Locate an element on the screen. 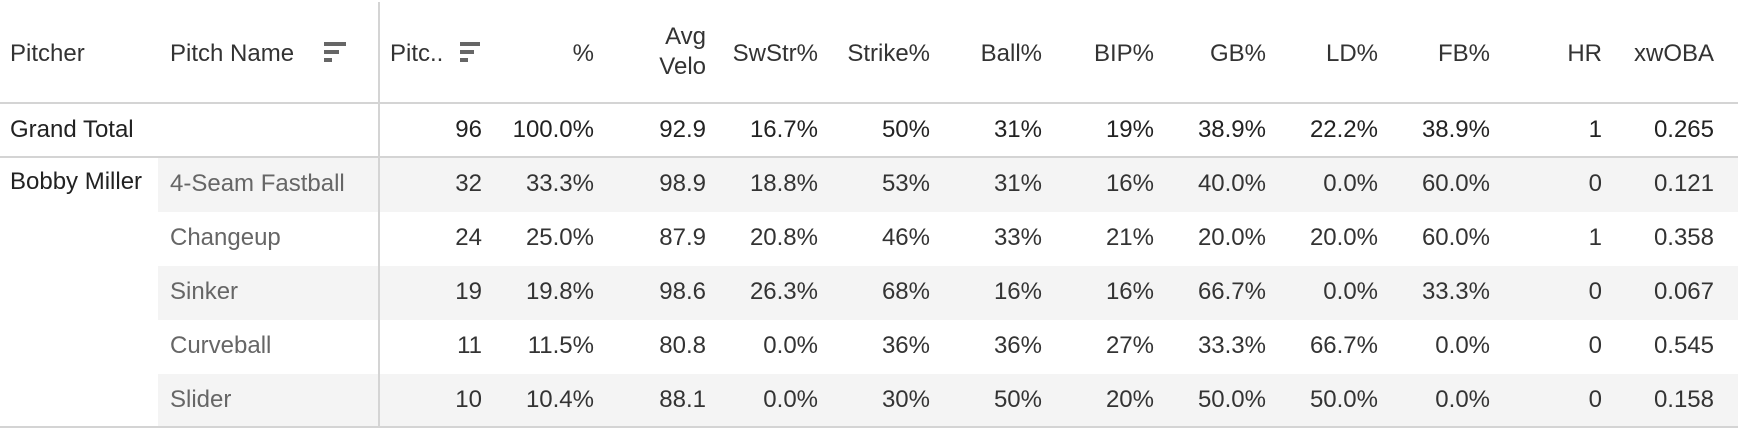  gb-cell: 20.0% is located at coordinates (1231, 237).